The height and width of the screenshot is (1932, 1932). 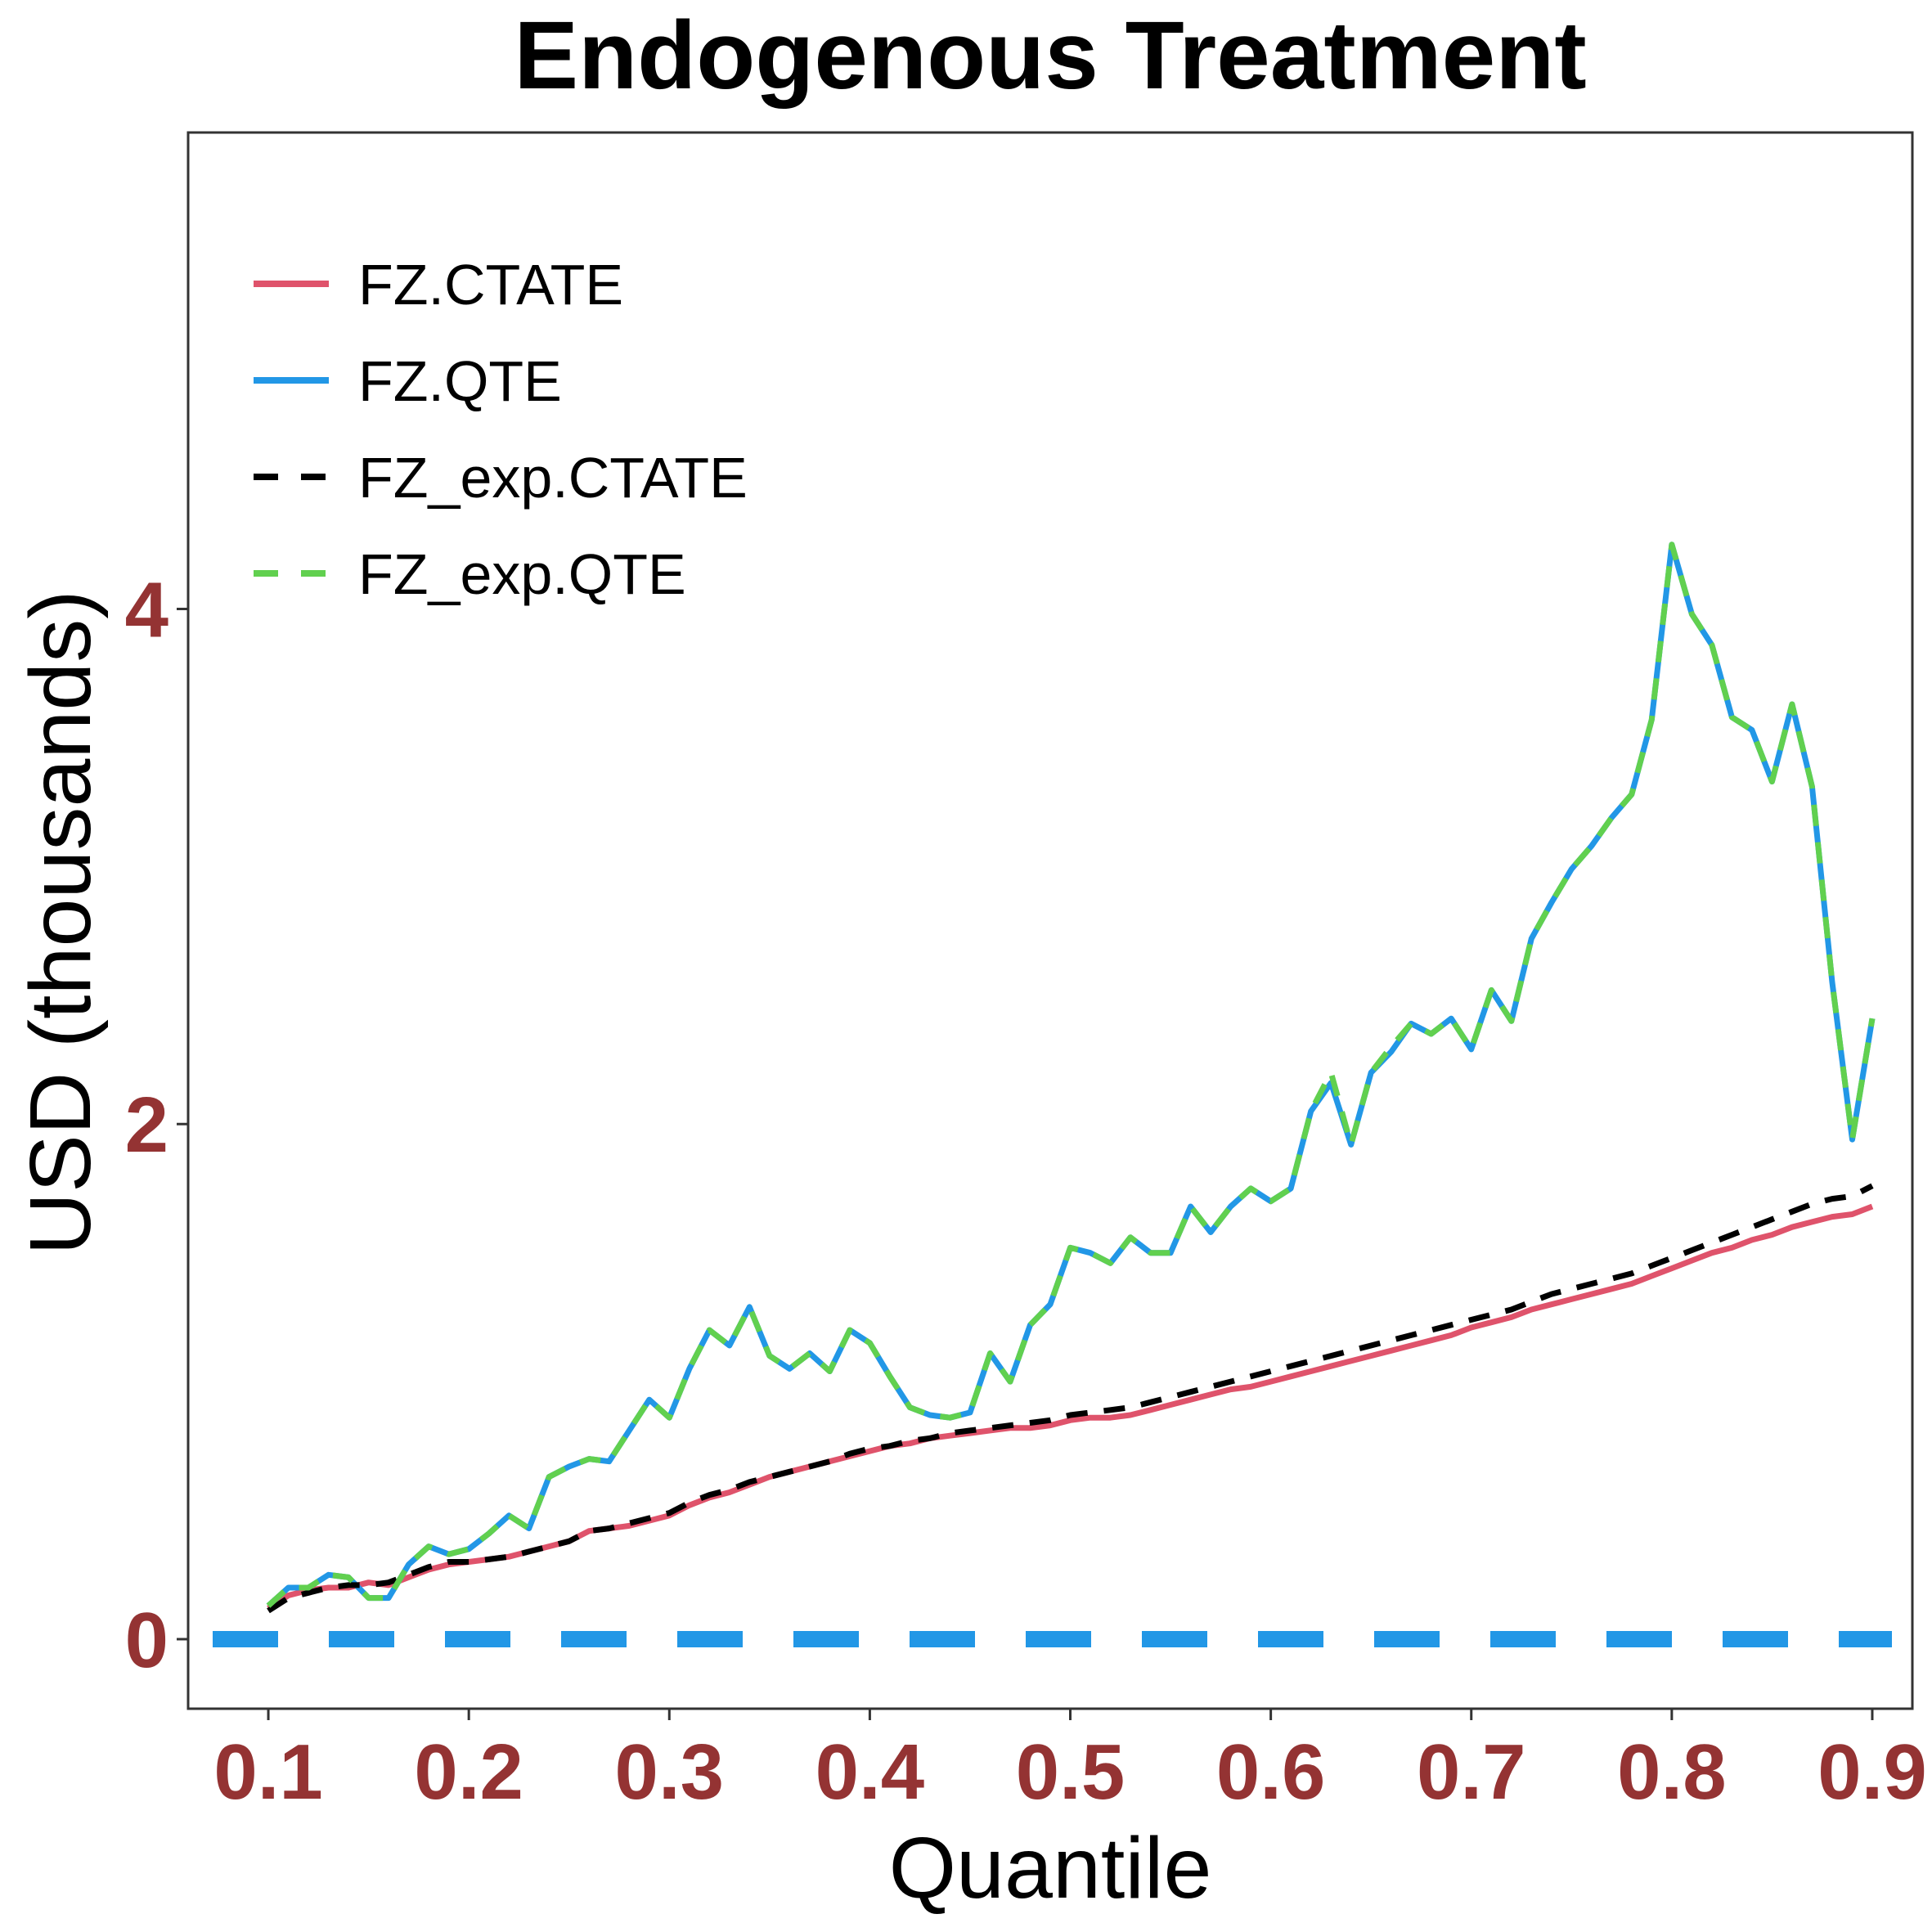 What do you see at coordinates (1050, 56) in the screenshot?
I see `chart-title: Endogenous Treatment` at bounding box center [1050, 56].